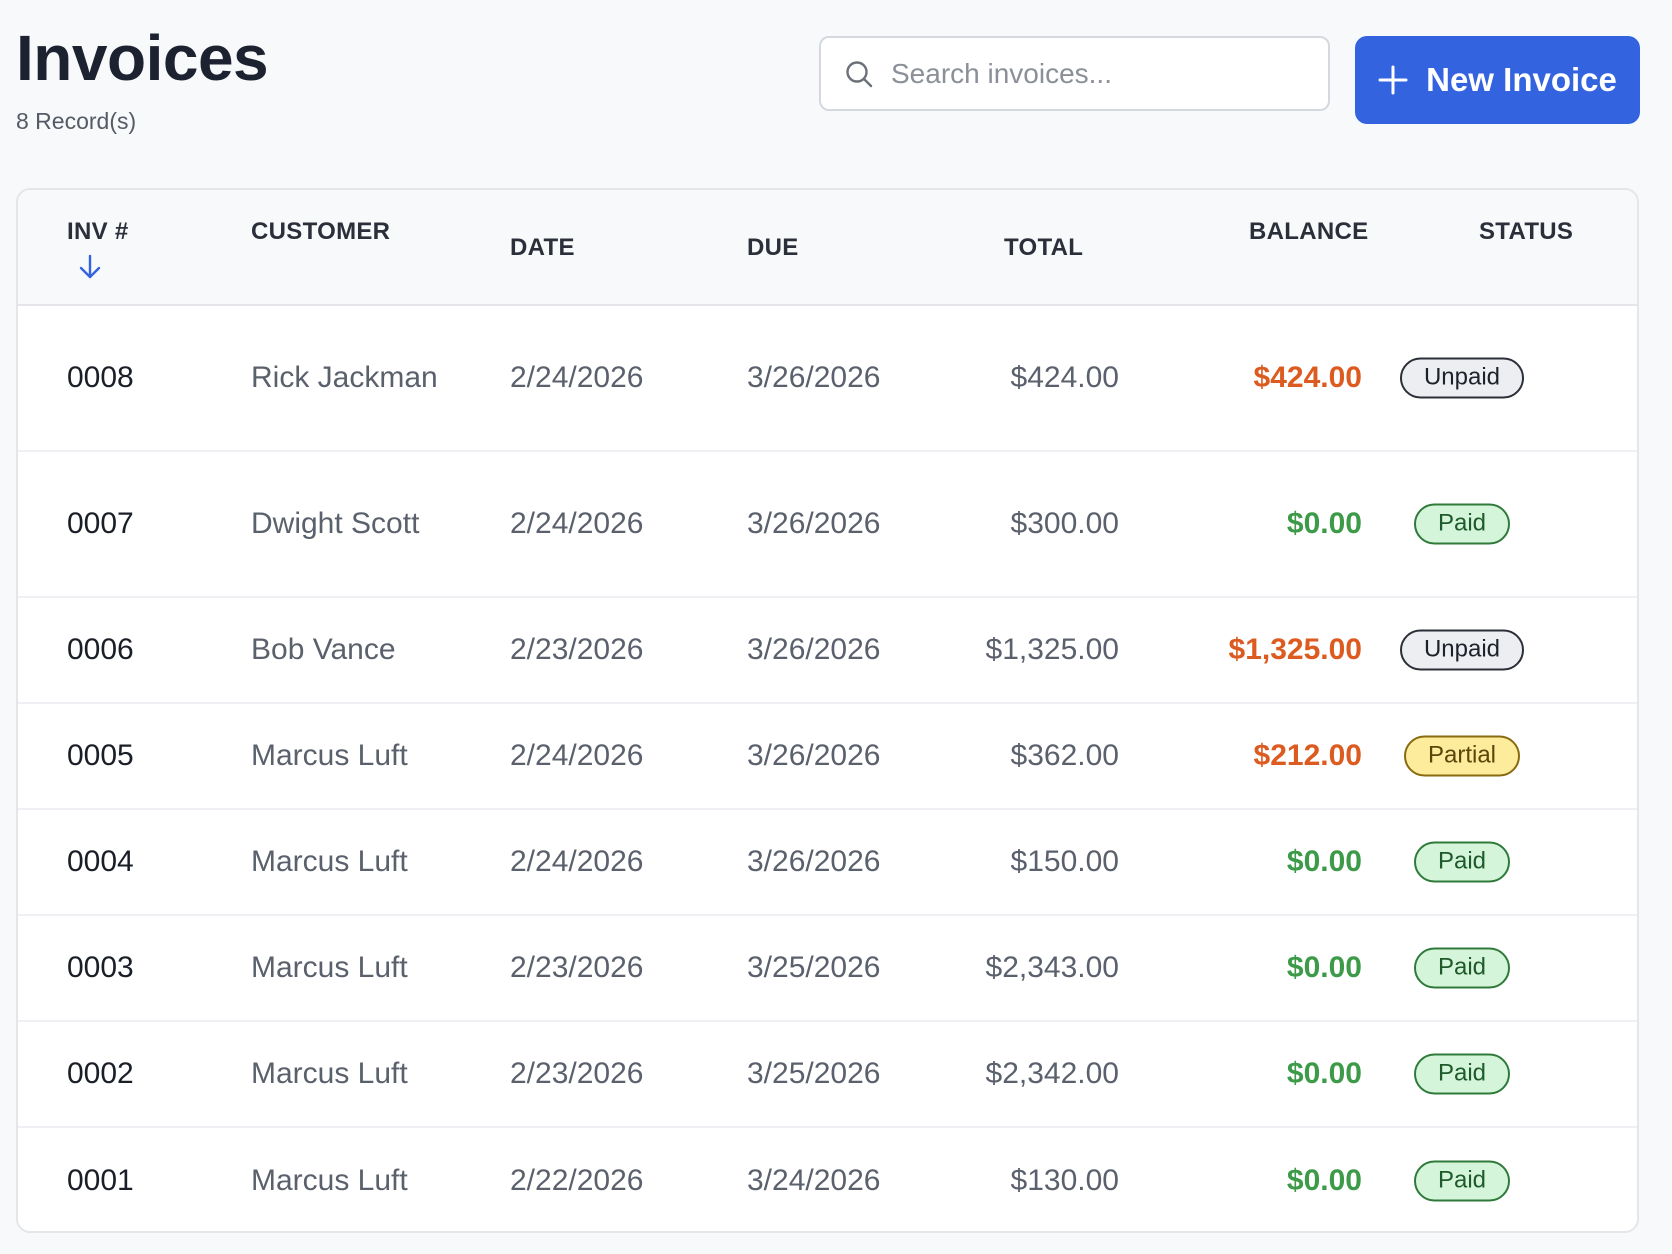  What do you see at coordinates (1052, 1073) in the screenshot?
I see `invoice-total: $2,342.00` at bounding box center [1052, 1073].